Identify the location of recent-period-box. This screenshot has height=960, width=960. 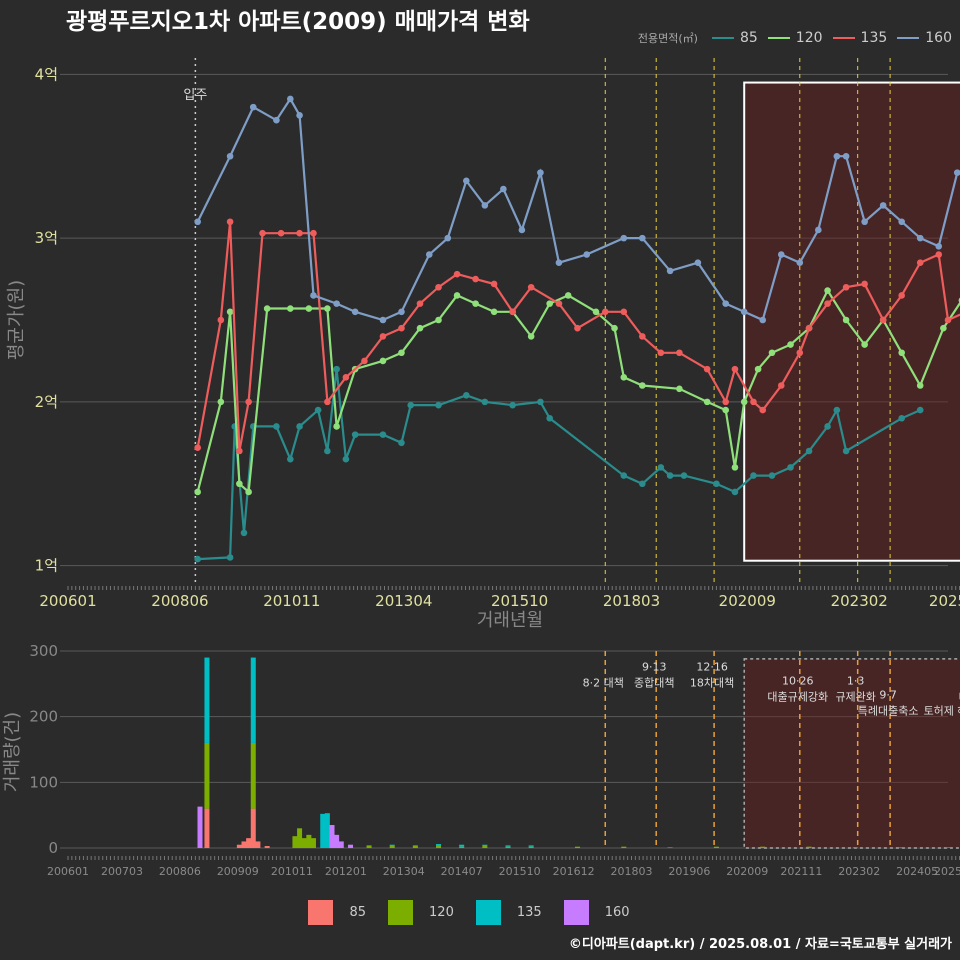
(851, 321).